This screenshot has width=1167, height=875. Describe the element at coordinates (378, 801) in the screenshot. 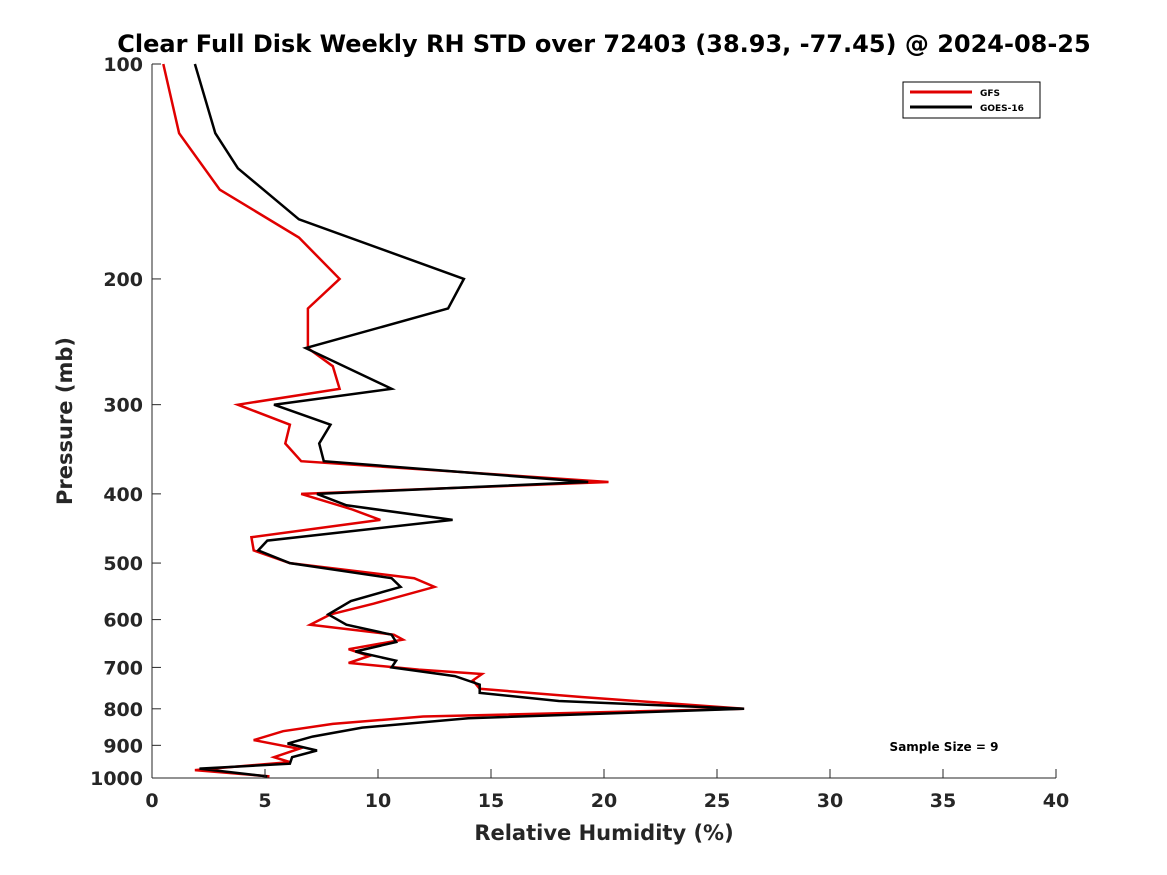

I see `x-tick-label: 10` at that location.